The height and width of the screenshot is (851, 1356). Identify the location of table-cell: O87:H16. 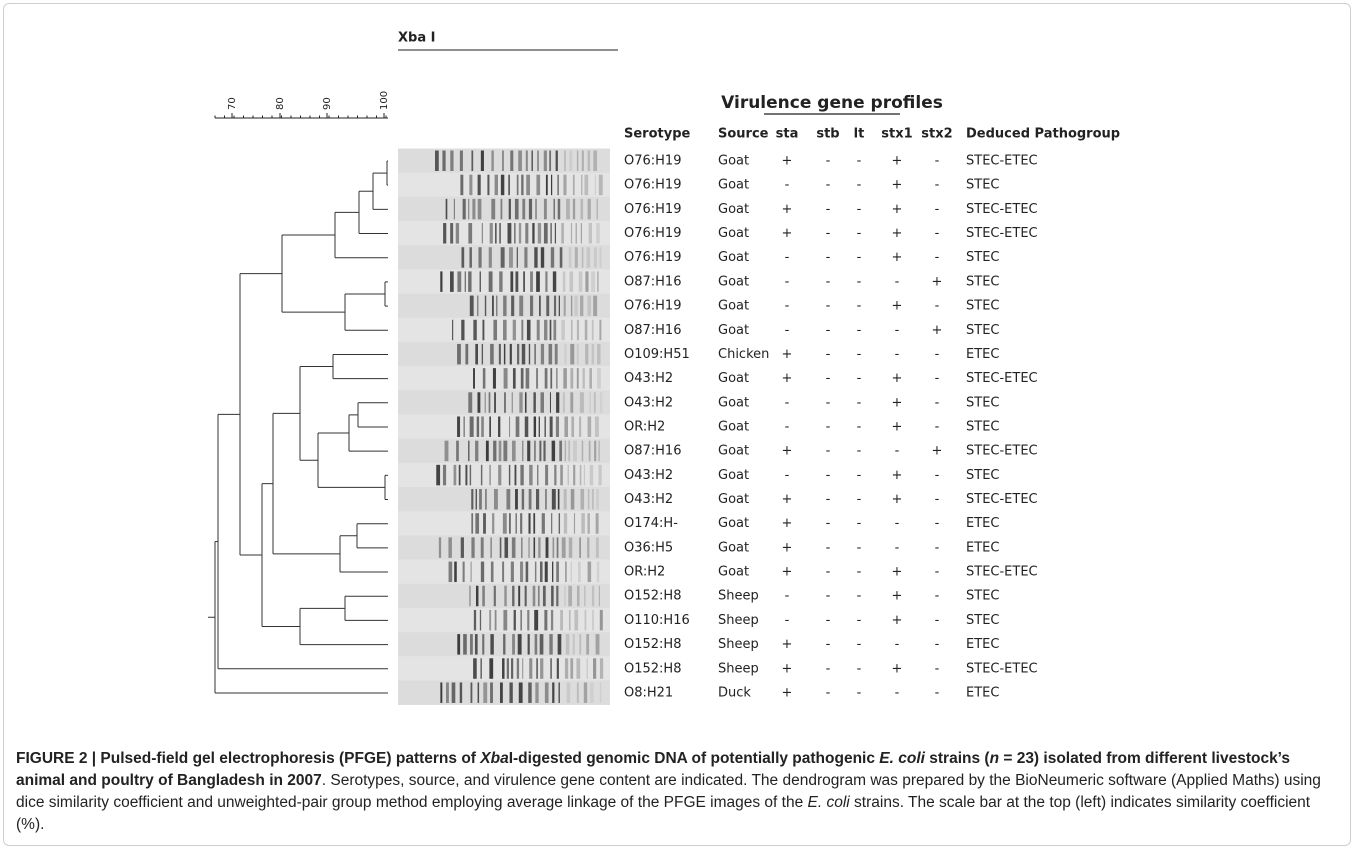
(652, 281).